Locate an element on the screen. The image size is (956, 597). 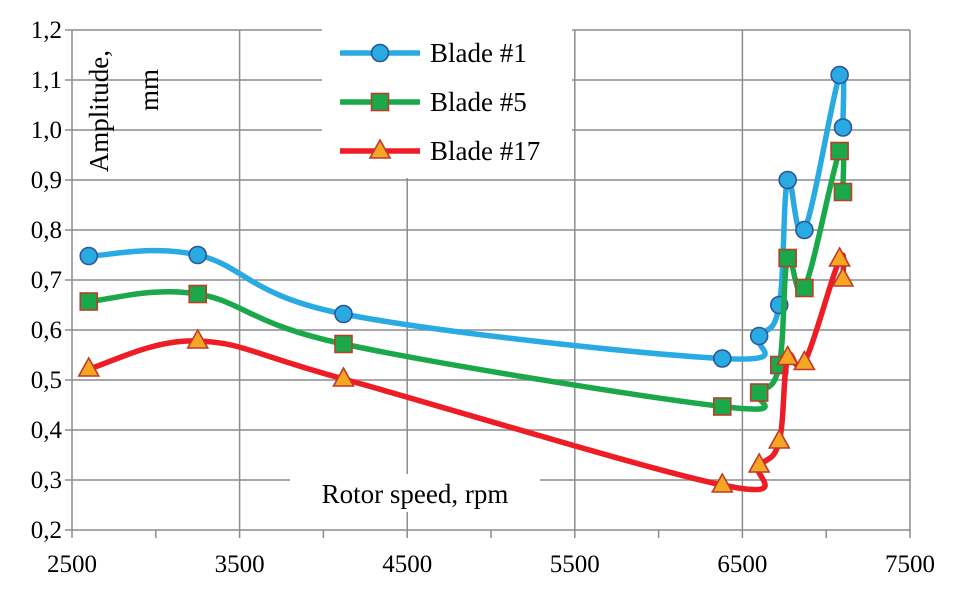
y-tick-label: 1,0 is located at coordinates (46, 130).